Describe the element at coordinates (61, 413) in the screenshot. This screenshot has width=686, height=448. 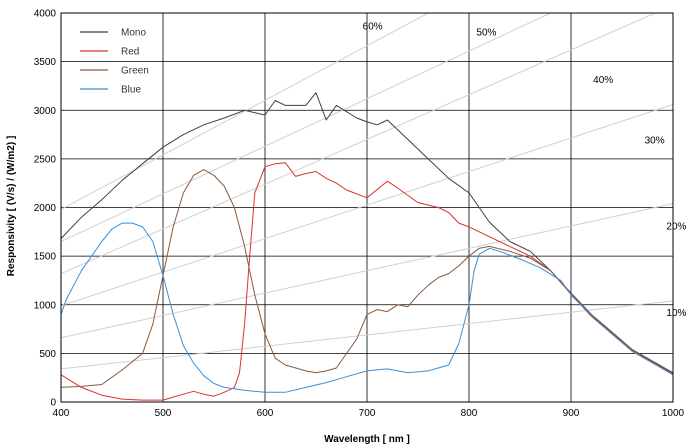
I see `x-tick-label: 400` at that location.